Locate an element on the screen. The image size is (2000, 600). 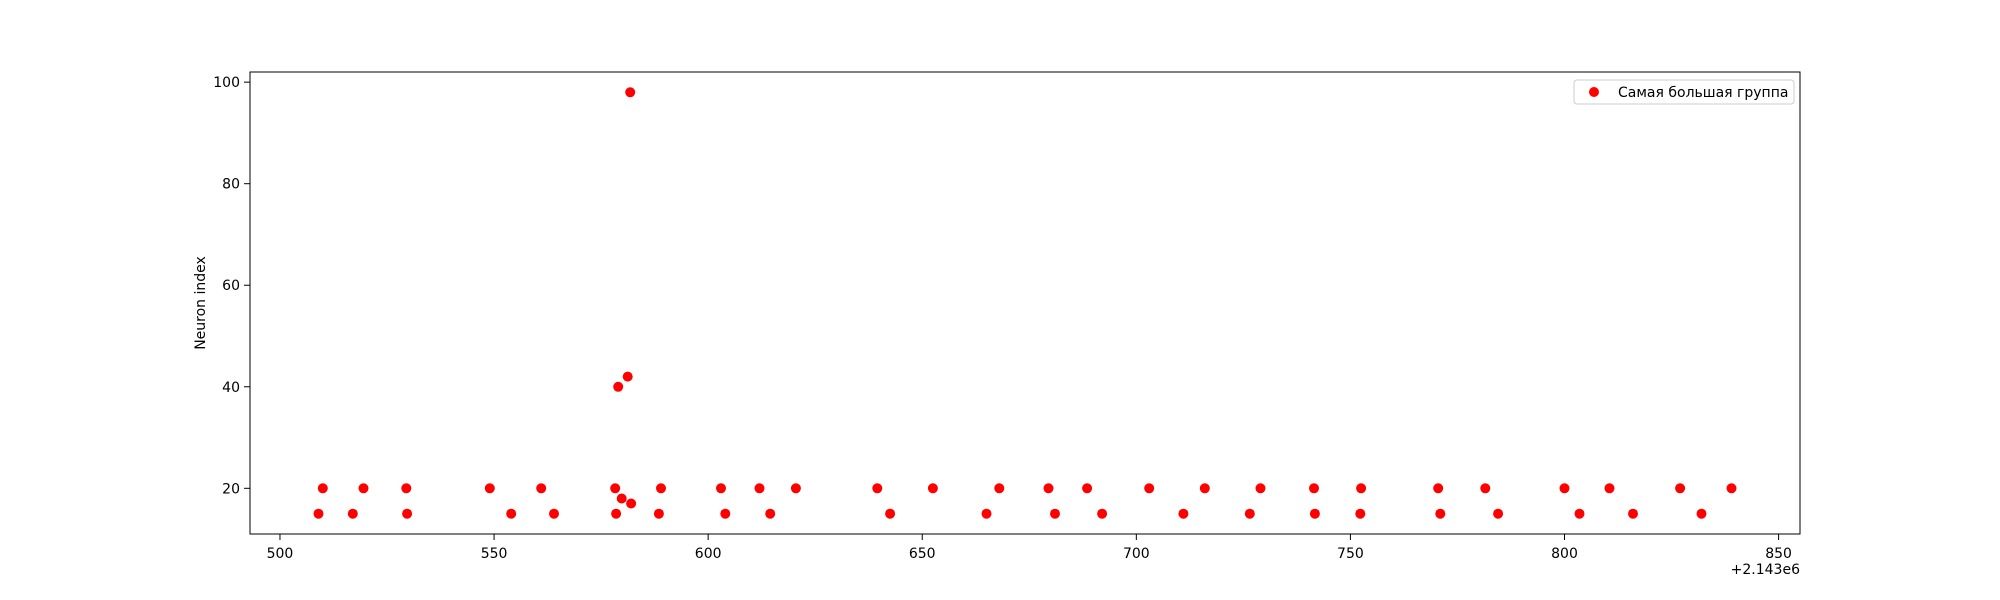
legend-box is located at coordinates (1684, 92).